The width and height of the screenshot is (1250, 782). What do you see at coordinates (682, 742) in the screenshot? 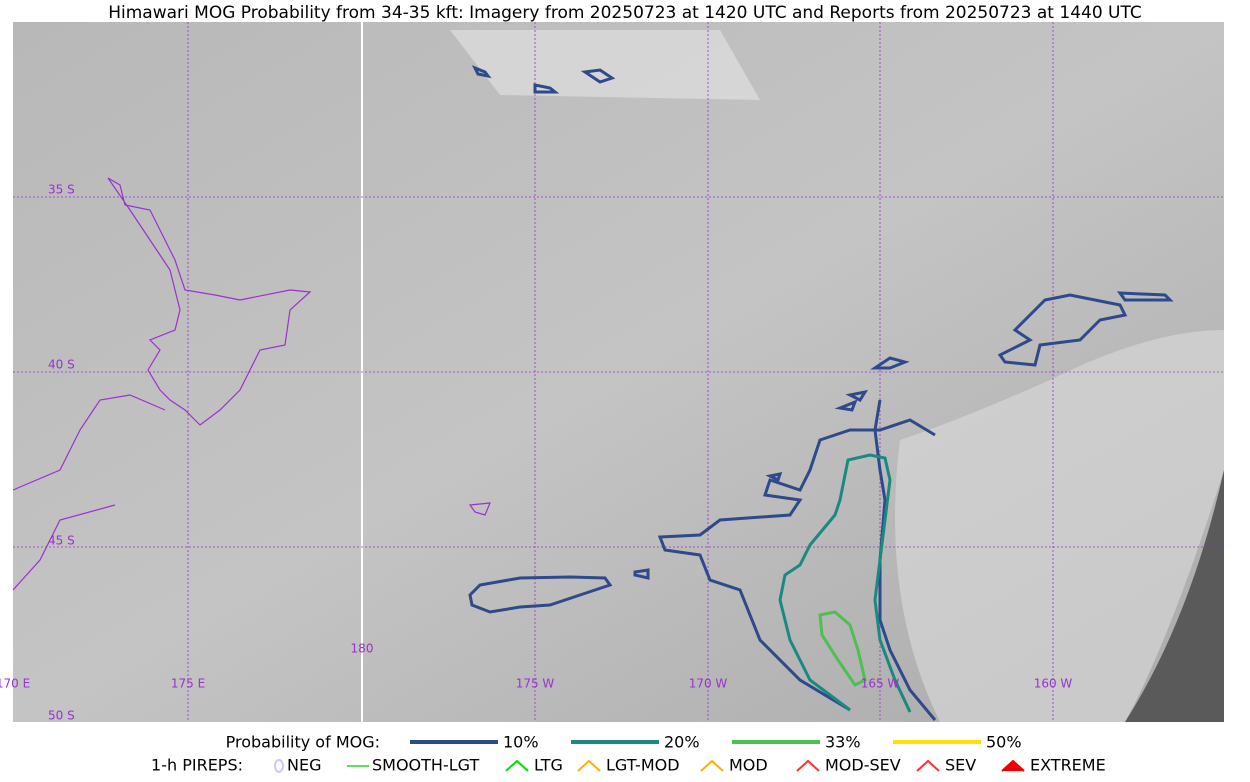
I see `legend-label: 20%` at bounding box center [682, 742].